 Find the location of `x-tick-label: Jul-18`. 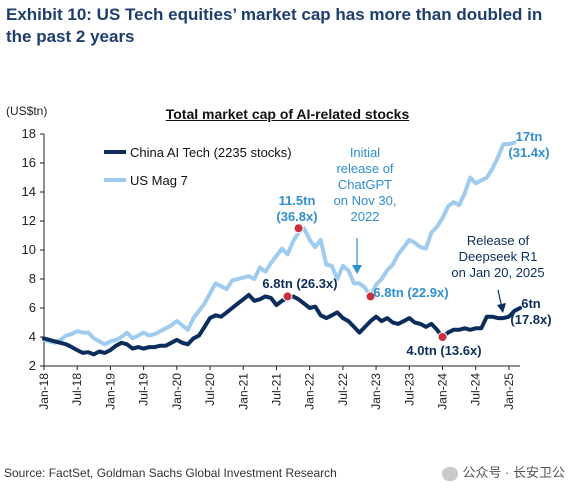

x-tick-label: Jul-18 is located at coordinates (77, 389).